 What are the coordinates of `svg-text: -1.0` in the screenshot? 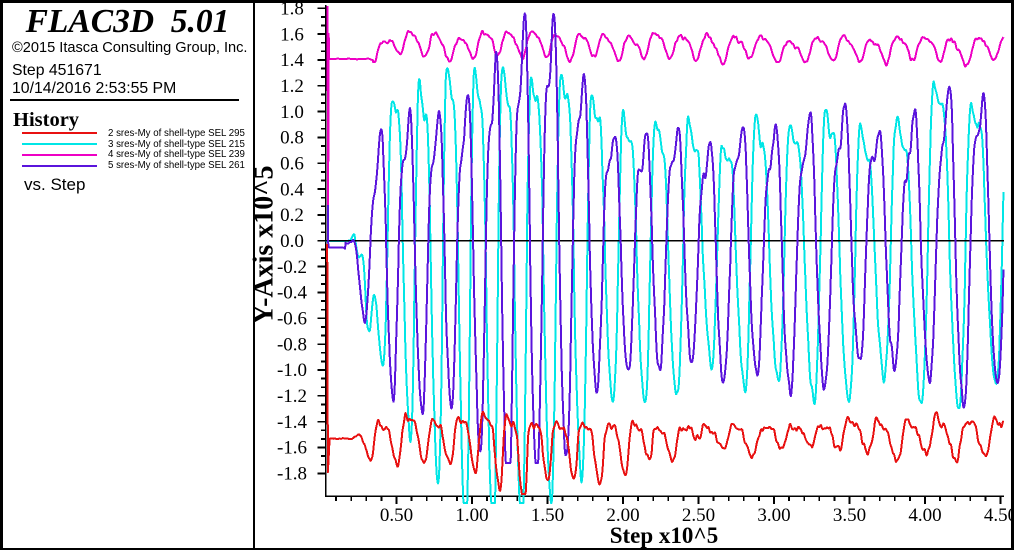 It's located at (292, 370).